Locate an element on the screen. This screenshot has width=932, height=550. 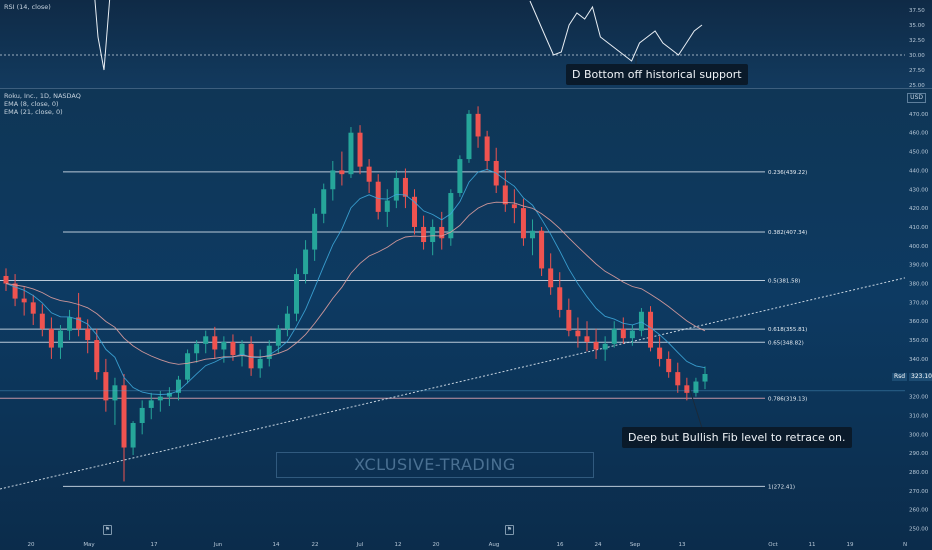
y-tick-label: 290.00 is located at coordinates (919, 454).